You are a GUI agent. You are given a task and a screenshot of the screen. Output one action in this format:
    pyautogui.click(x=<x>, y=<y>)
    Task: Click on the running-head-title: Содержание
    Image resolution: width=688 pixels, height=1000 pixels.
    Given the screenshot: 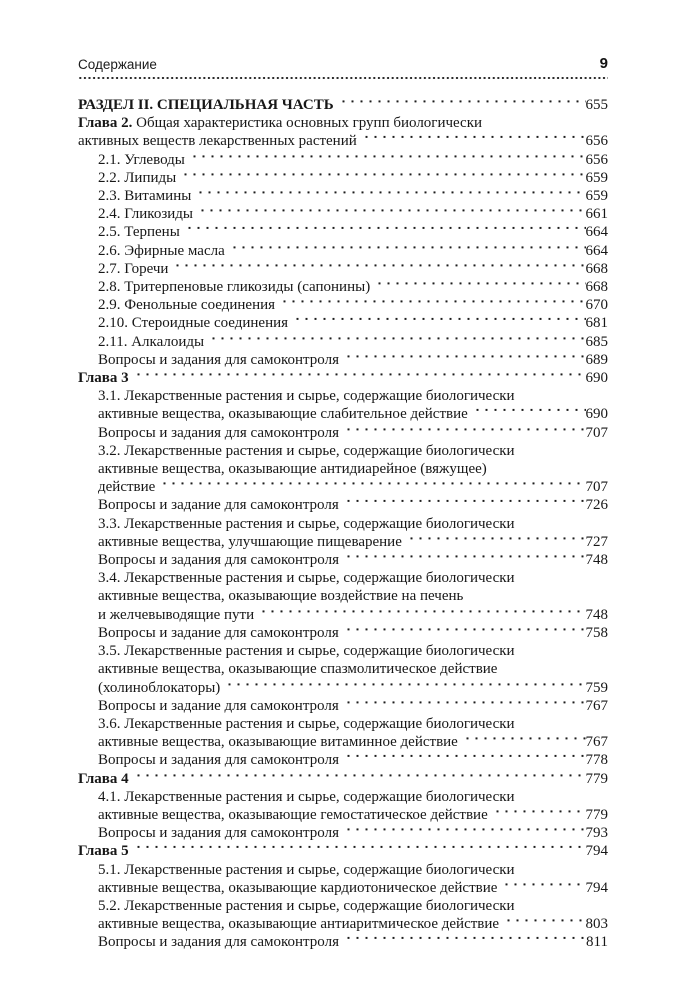 What is the action you would take?
    pyautogui.click(x=117, y=64)
    